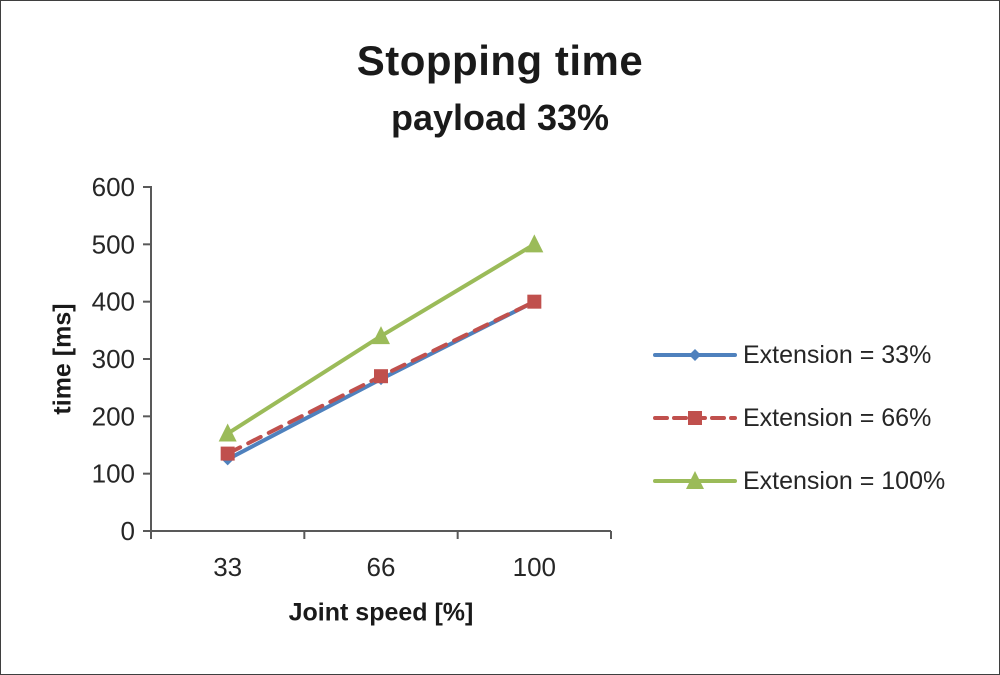 The height and width of the screenshot is (675, 1000). Describe the element at coordinates (113, 244) in the screenshot. I see `y-tick-label: 500` at that location.